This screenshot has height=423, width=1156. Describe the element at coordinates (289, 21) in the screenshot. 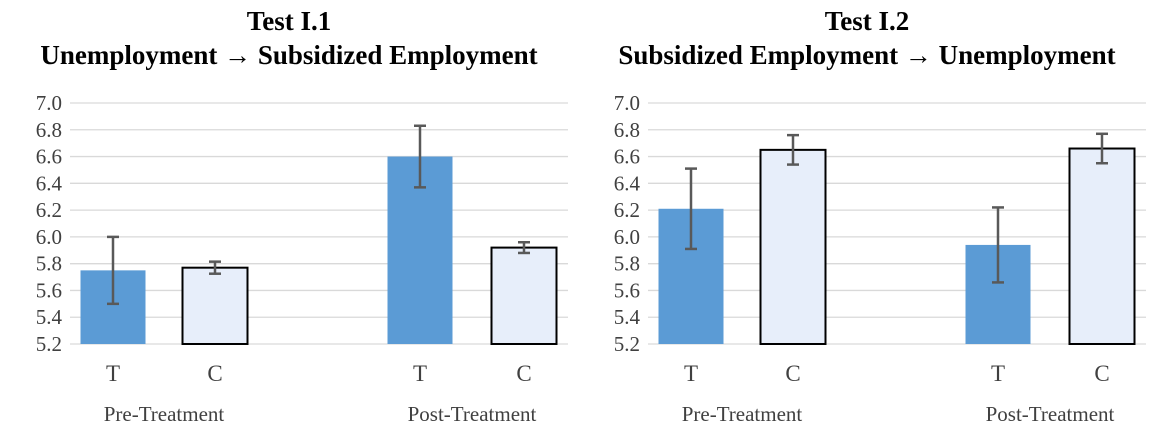

I see `chart-title: Test I.1` at that location.